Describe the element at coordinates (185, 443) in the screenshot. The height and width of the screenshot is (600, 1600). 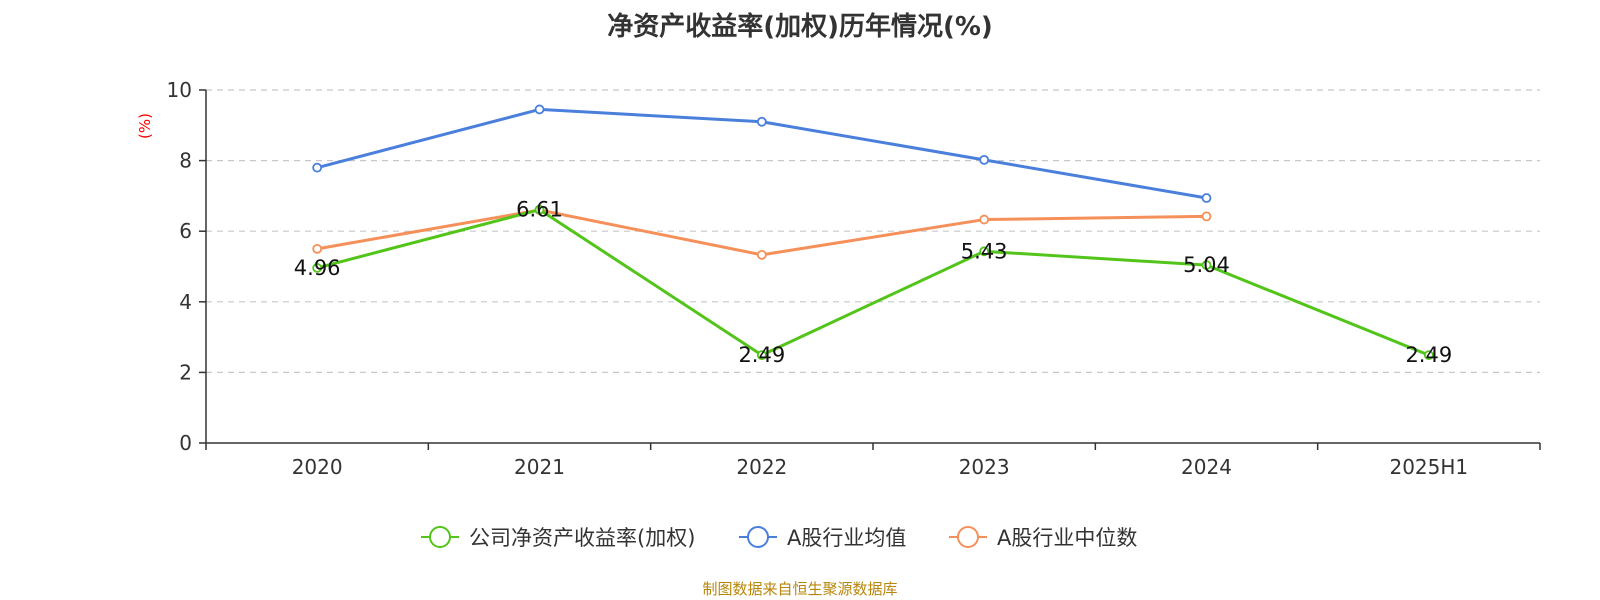
I see `y-tick-label: 0` at that location.